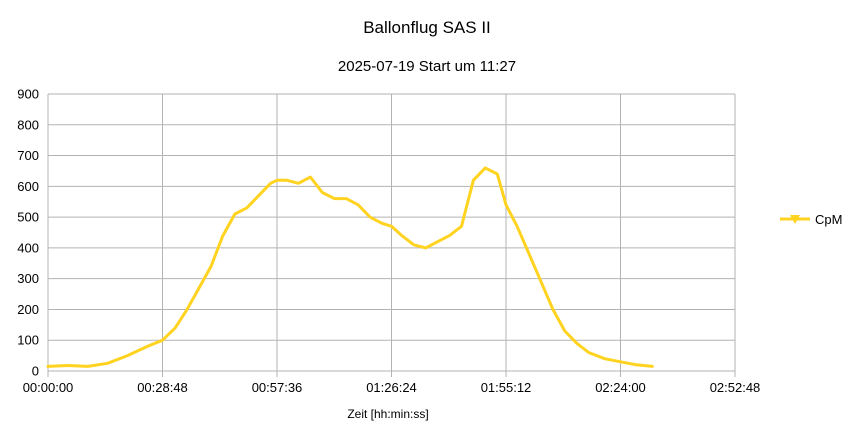 Image resolution: width=855 pixels, height=447 pixels. What do you see at coordinates (28, 278) in the screenshot?
I see `y-tick-label: 300` at bounding box center [28, 278].